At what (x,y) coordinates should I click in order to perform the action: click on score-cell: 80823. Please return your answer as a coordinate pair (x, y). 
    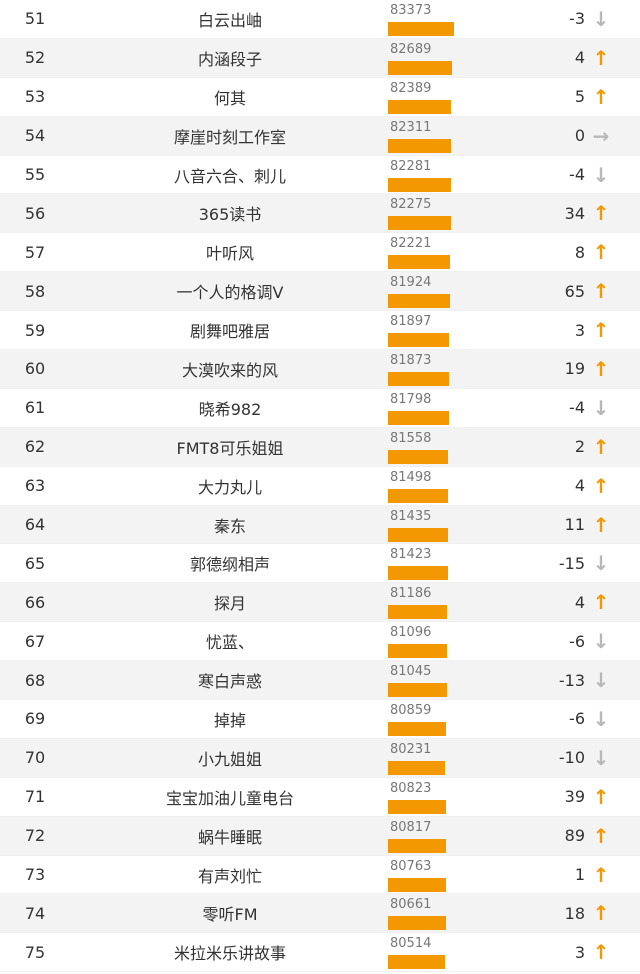
    Looking at the image, I should click on (423, 797).